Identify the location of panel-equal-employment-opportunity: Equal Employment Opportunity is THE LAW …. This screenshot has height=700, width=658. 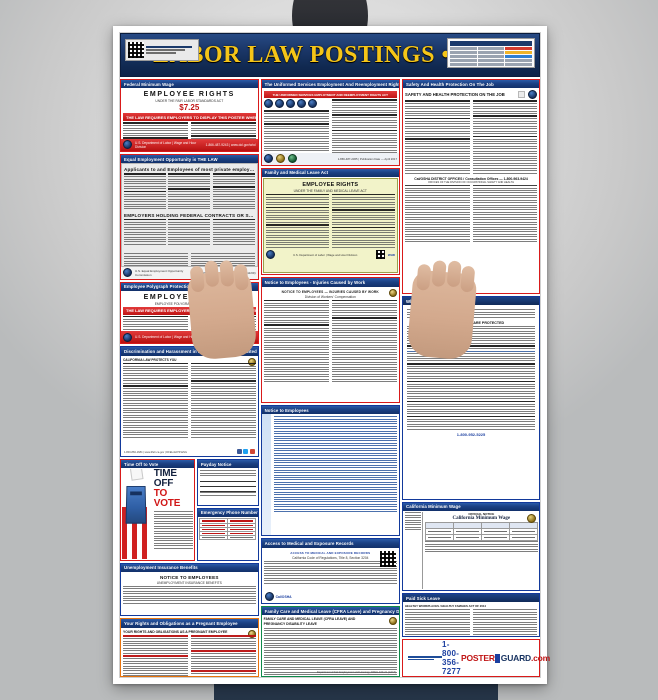
(189, 216).